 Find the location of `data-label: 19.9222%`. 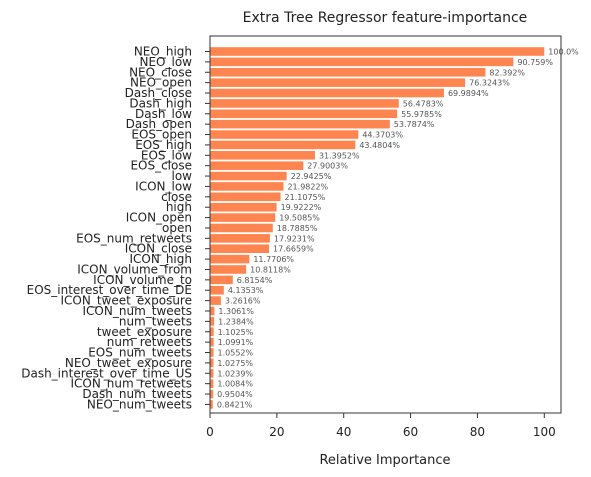

data-label: 19.9222% is located at coordinates (301, 207).